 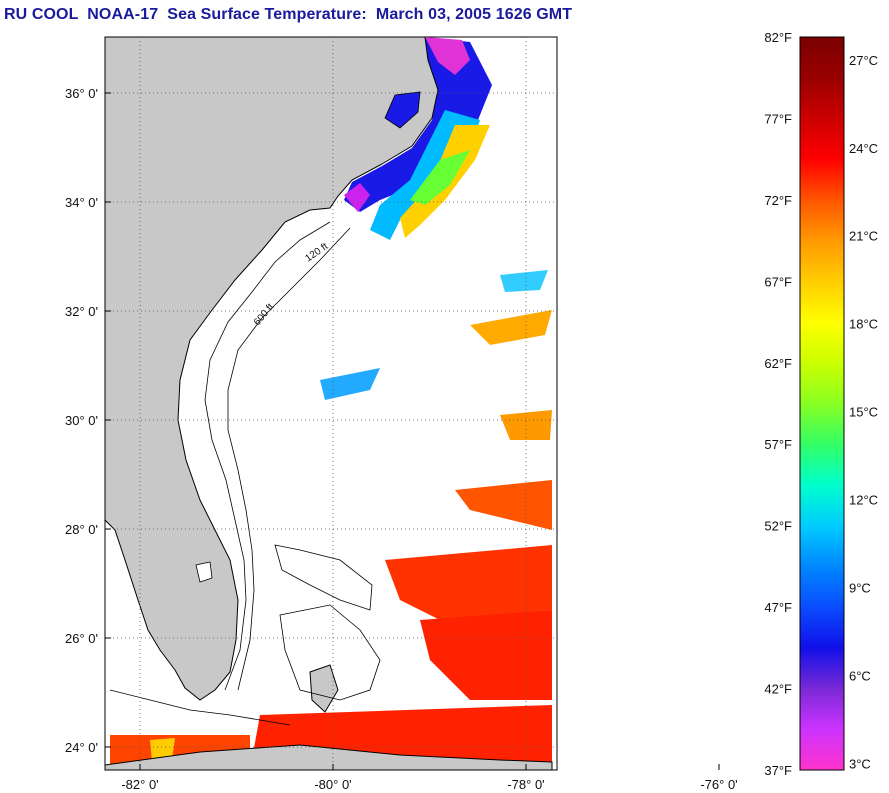 I want to click on sst-patch-offshore-cyan, so click(x=524, y=281).